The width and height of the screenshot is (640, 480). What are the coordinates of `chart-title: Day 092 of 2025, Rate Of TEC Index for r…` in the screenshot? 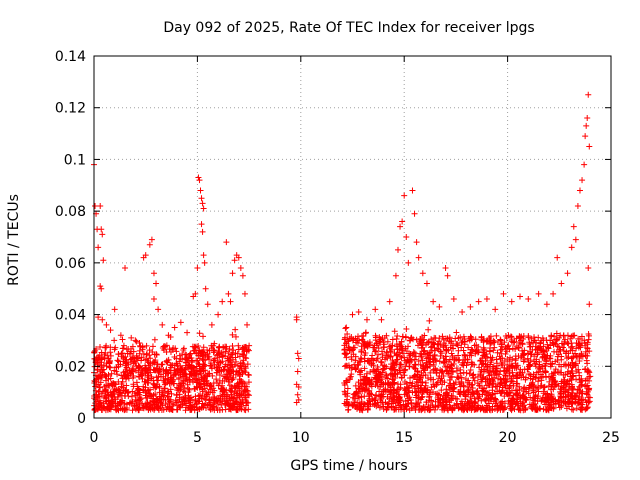 It's located at (348, 28).